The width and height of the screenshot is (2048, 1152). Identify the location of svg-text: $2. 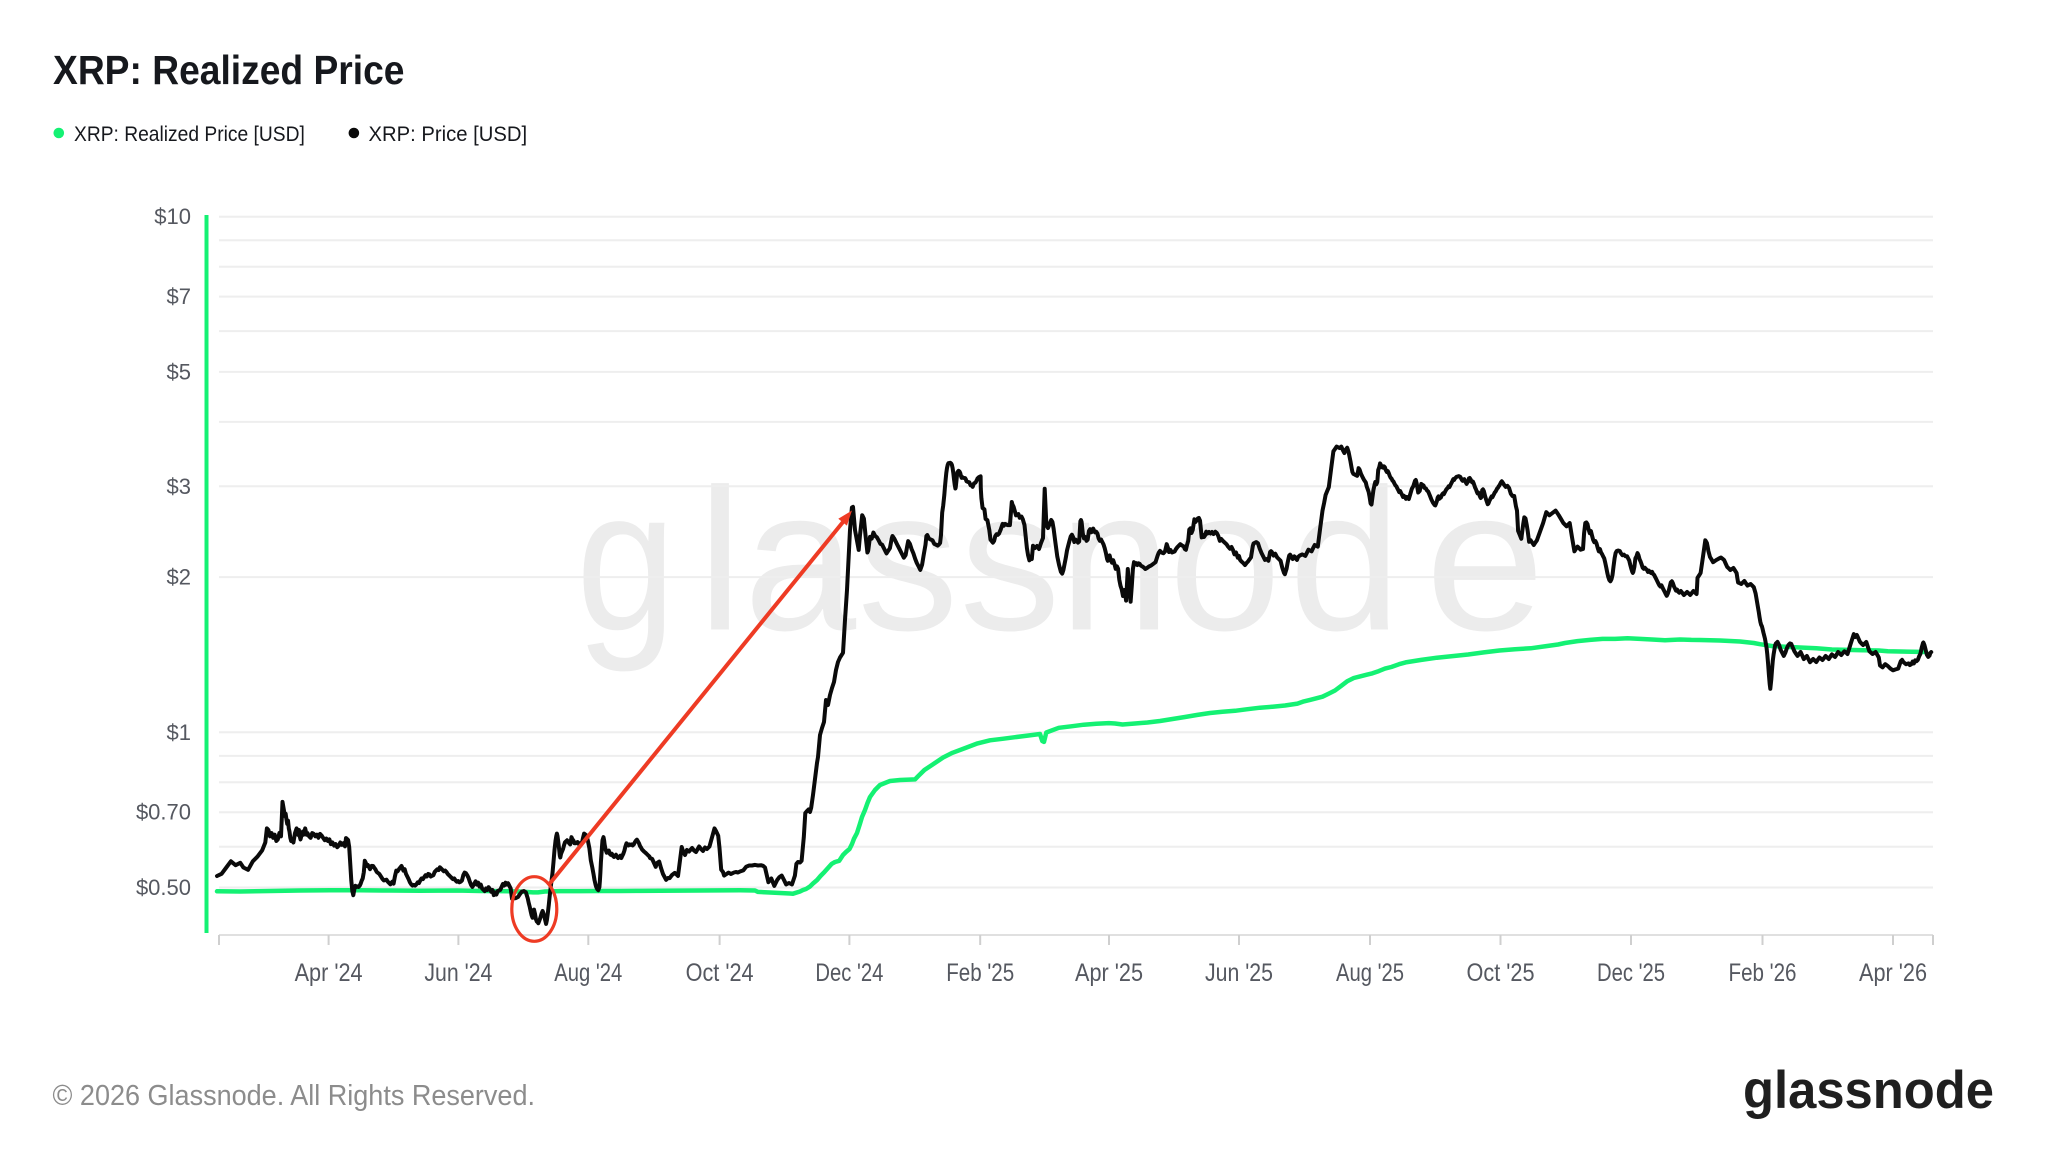
(179, 577).